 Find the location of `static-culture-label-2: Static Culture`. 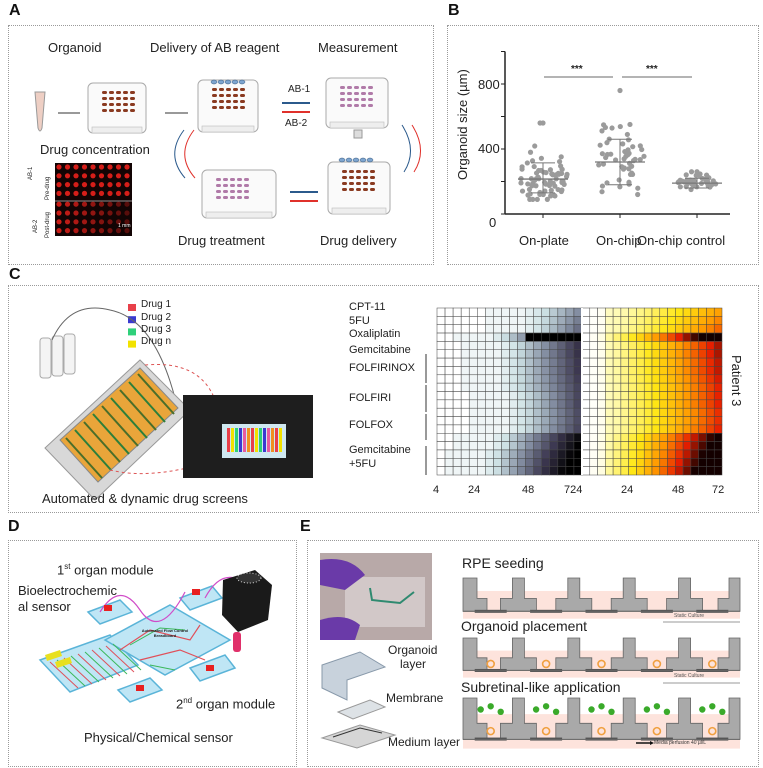

static-culture-label-2: Static Culture is located at coordinates (689, 676).